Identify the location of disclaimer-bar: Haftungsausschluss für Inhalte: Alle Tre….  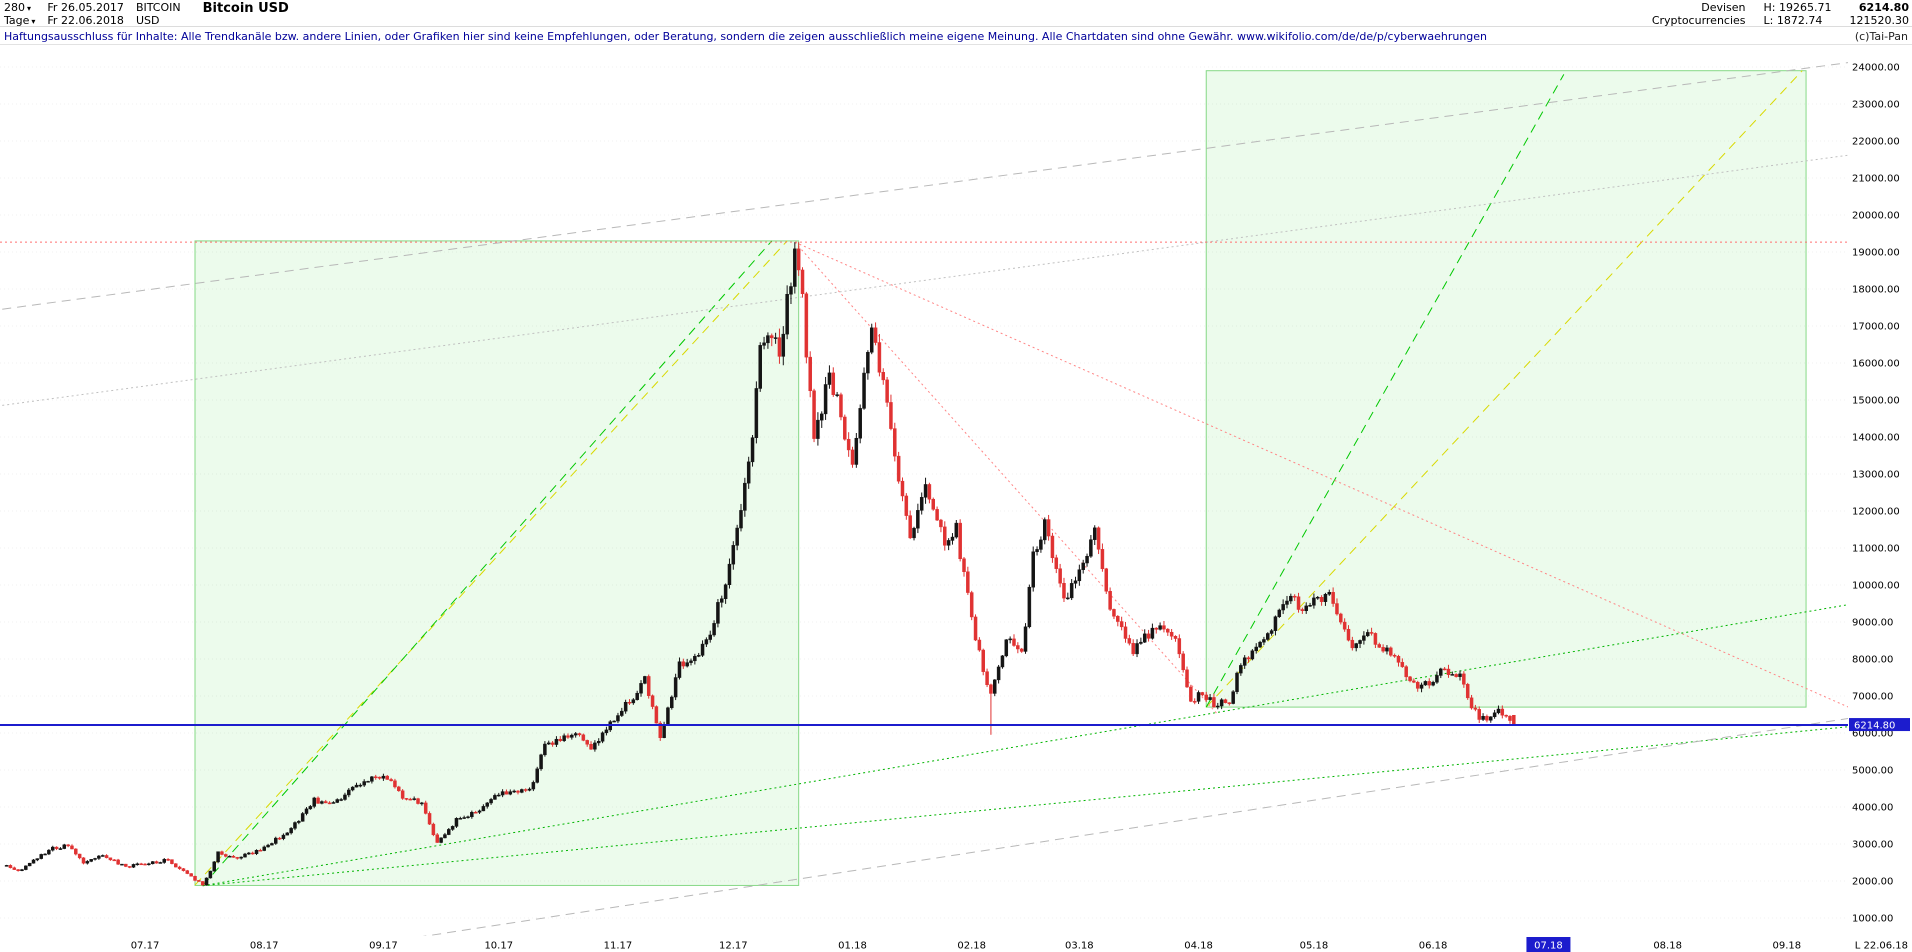
(956, 36).